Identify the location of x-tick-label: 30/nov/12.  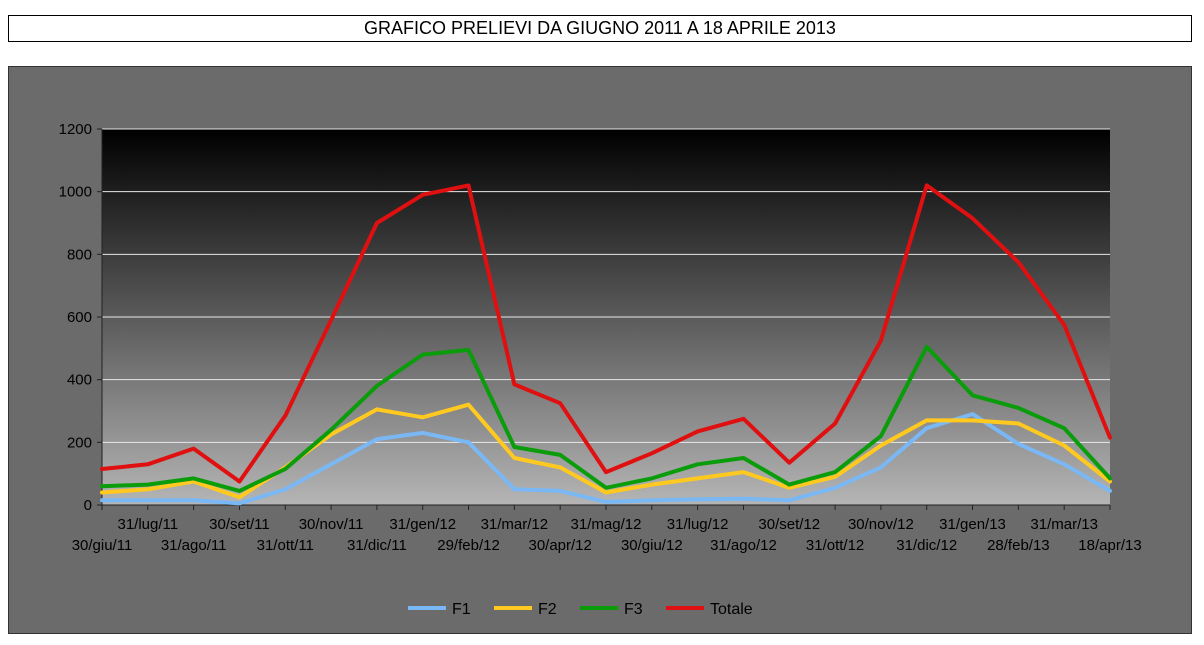
(881, 524).